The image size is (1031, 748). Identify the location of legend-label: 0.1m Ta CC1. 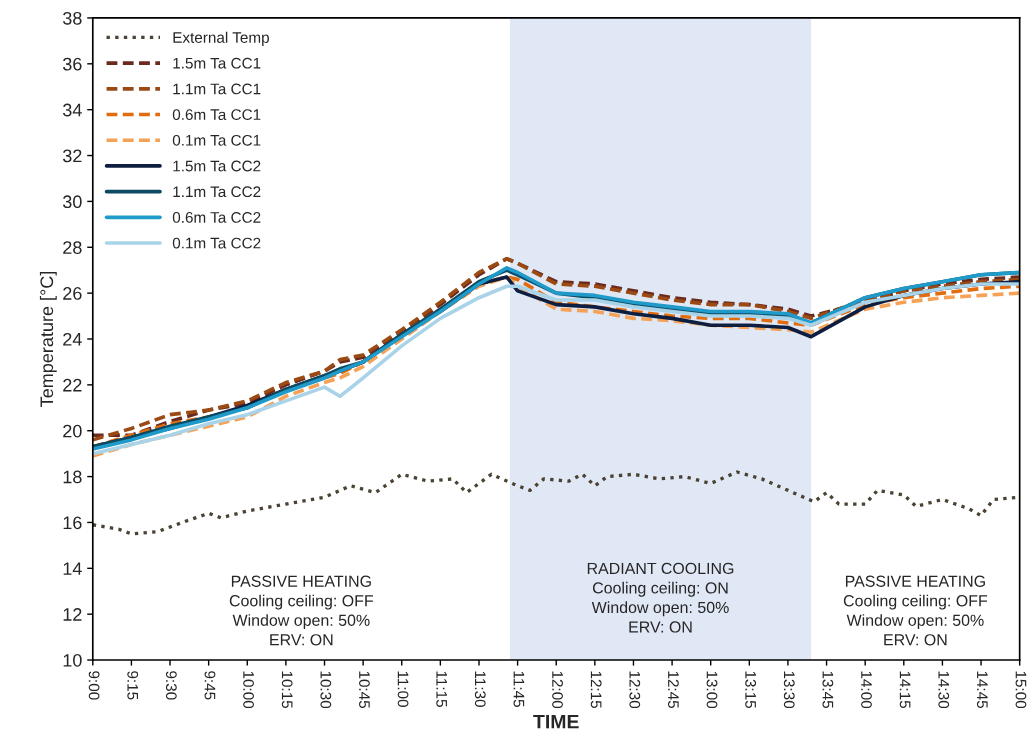
(216, 140).